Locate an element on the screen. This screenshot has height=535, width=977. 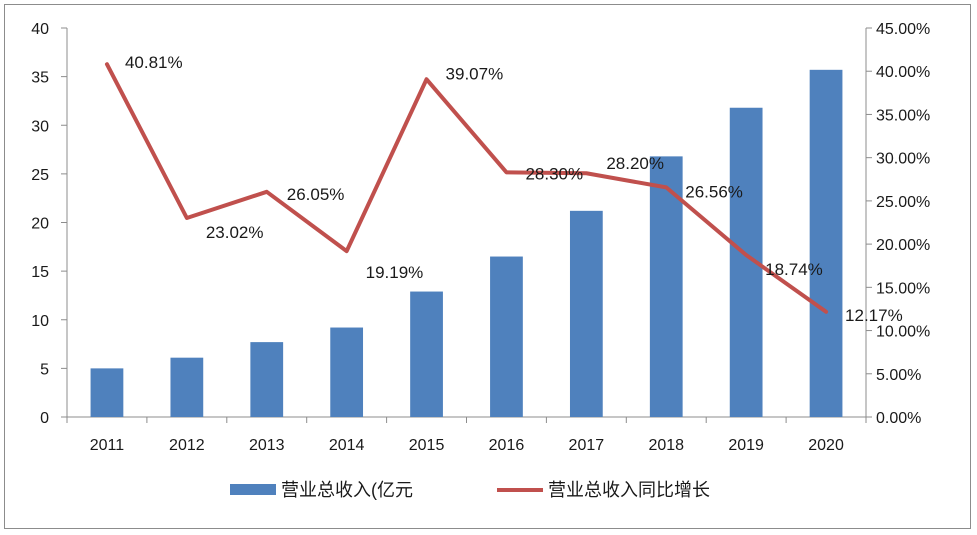
data-label: 28.30% is located at coordinates (554, 173).